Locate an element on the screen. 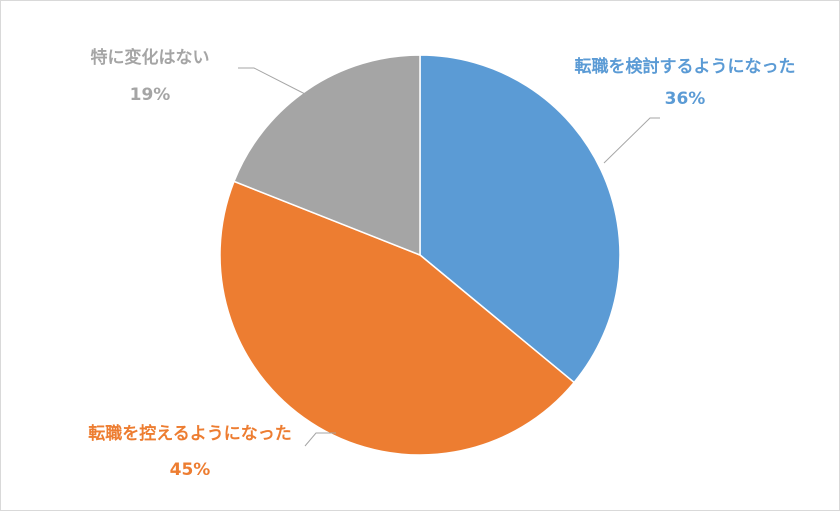 Image resolution: width=840 pixels, height=511 pixels. slice-label-2: 転職を控えるようになった is located at coordinates (190, 433).